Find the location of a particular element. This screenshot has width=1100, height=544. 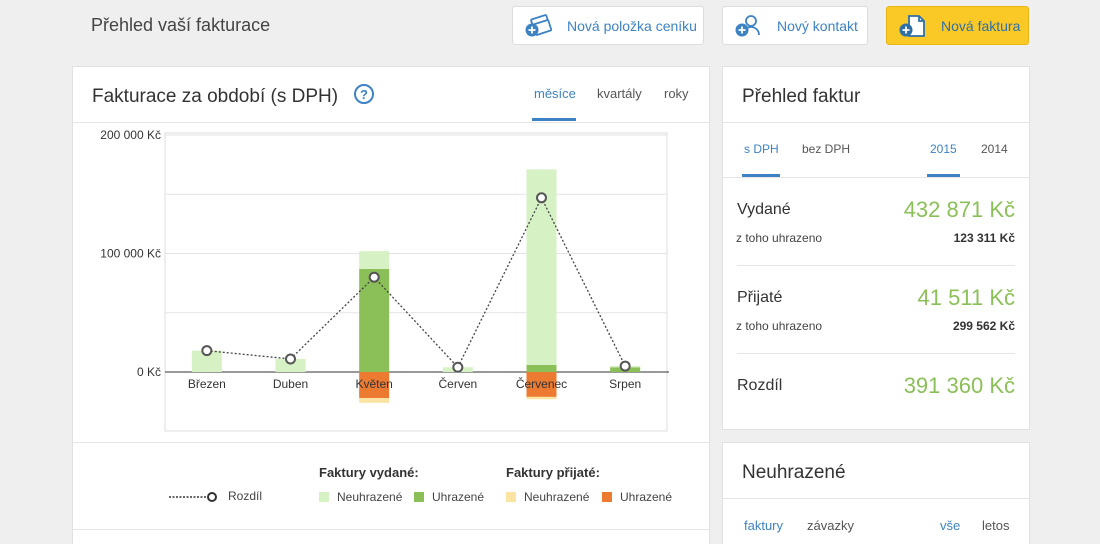

issued-unpaid-label: Neuhrazené is located at coordinates (370, 497).